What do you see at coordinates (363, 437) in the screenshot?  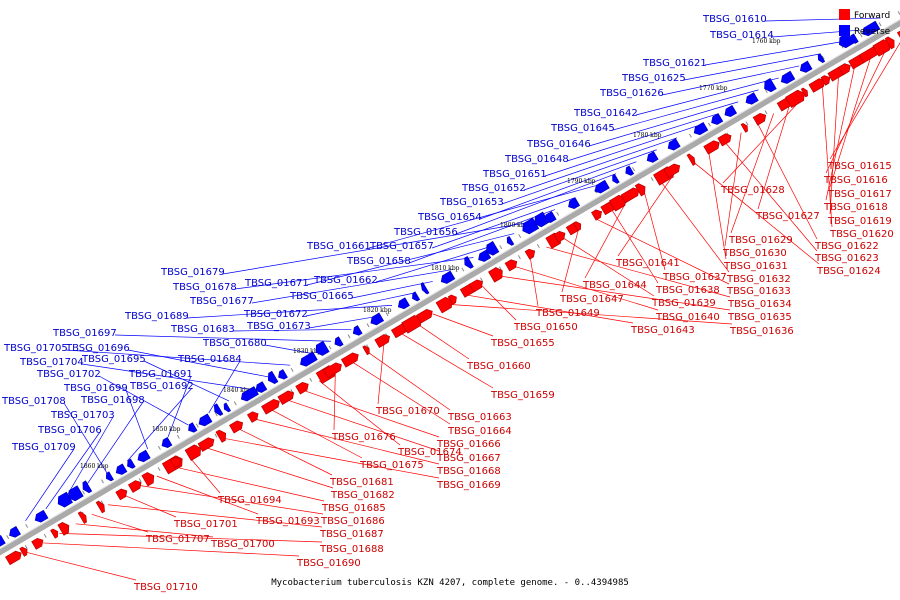 I see `forward-gene-label: TBSG_01676` at bounding box center [363, 437].